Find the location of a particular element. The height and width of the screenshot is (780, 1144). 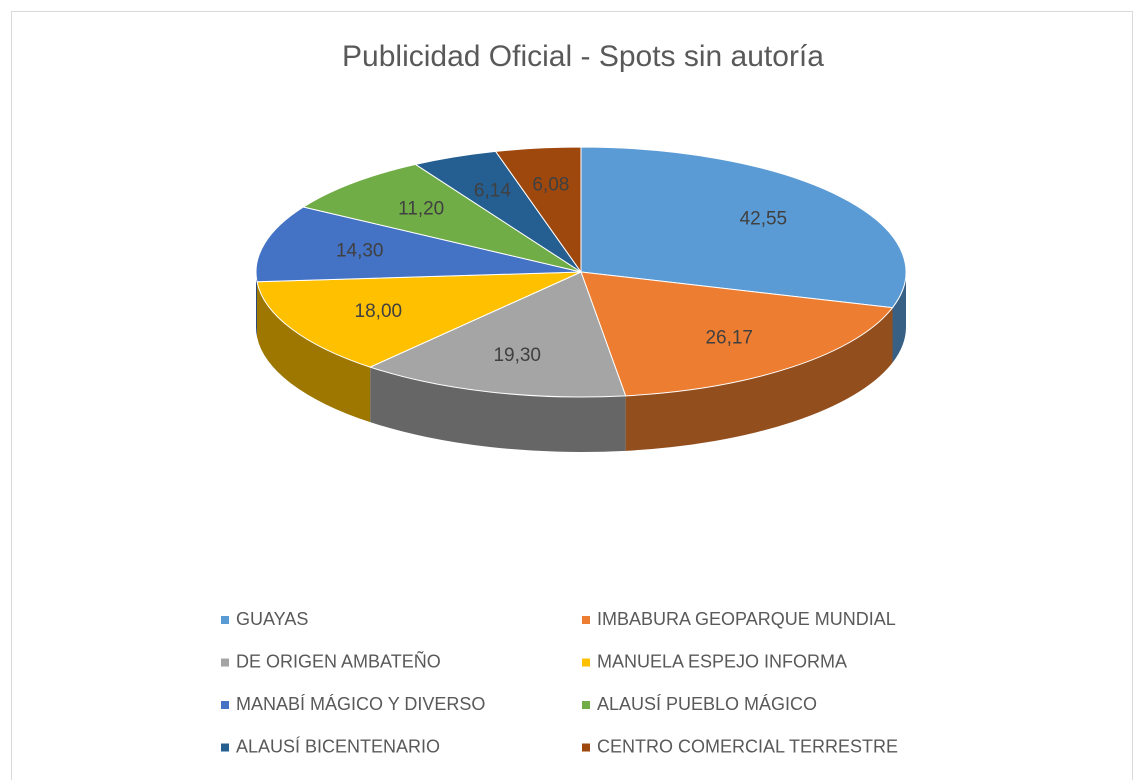

legend-label: ALAUSÍ BICENTENARIO is located at coordinates (338, 746).